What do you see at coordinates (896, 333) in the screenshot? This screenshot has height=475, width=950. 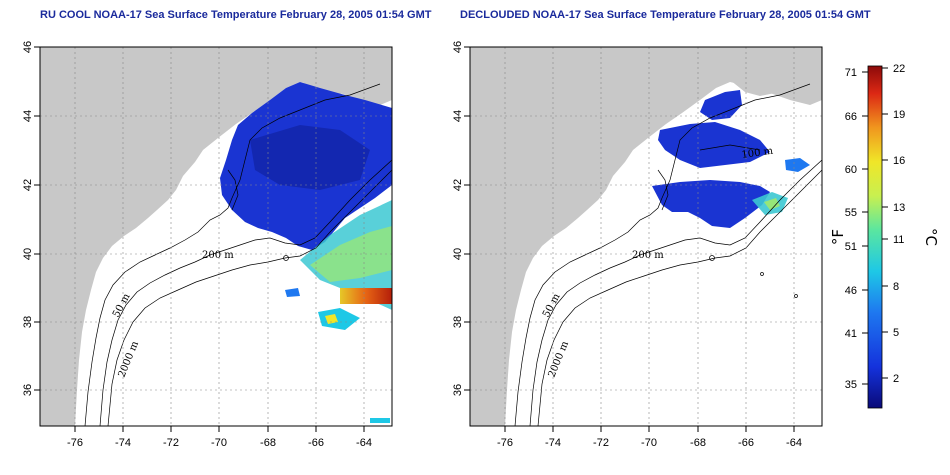 I see `celsius-tick: 5` at bounding box center [896, 333].